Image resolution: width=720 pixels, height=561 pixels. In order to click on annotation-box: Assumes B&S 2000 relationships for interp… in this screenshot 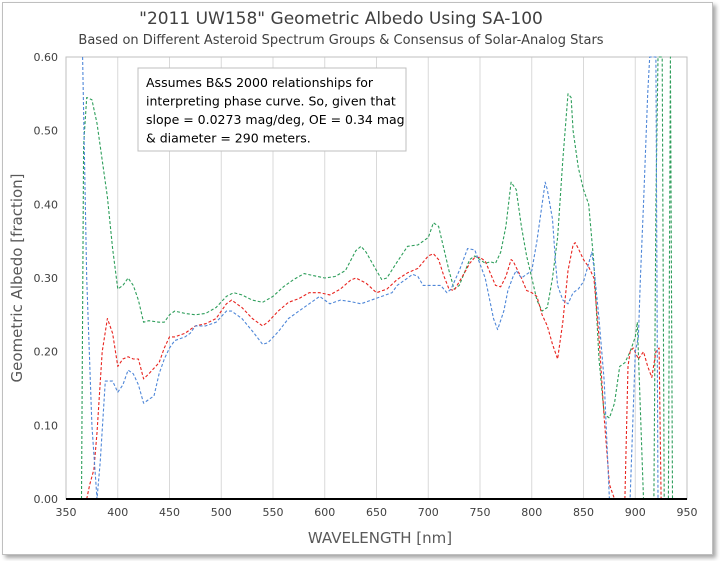, I will do `click(272, 109)`.